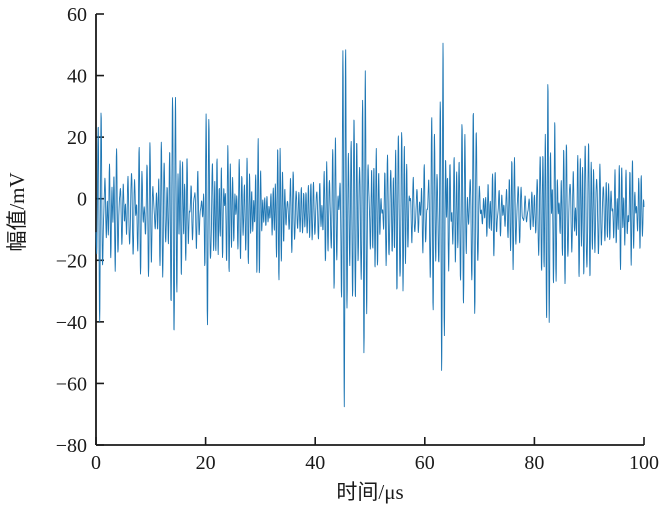 This screenshot has height=518, width=661. I want to click on x-axis-label: 时间/μs, so click(369, 492).